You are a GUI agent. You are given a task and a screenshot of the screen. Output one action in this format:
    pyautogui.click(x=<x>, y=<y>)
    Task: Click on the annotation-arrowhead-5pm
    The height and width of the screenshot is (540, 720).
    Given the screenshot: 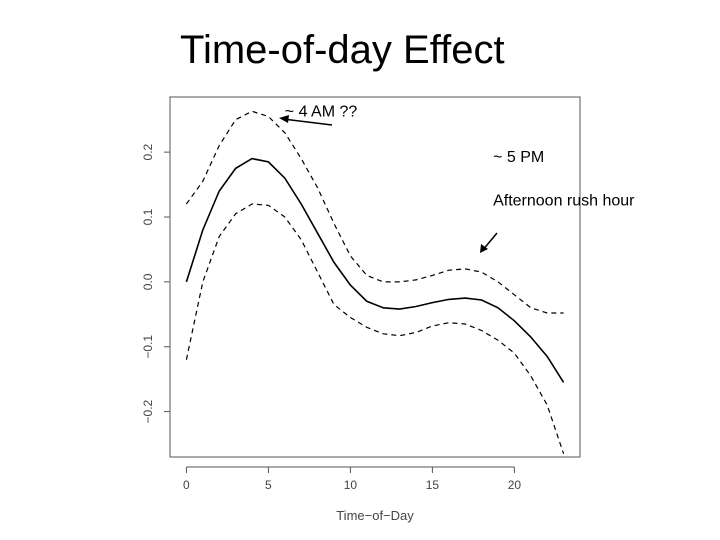 What is the action you would take?
    pyautogui.click(x=484, y=248)
    